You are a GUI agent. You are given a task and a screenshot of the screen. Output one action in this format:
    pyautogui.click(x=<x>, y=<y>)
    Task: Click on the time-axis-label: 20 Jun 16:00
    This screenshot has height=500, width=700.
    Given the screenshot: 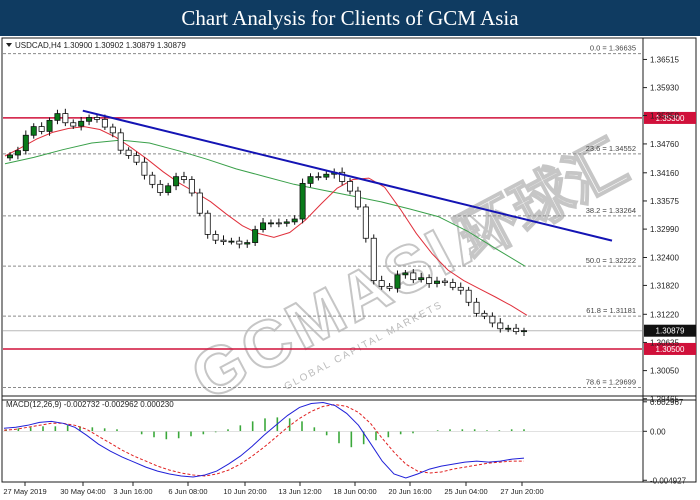 What is the action you would take?
    pyautogui.click(x=409, y=491)
    